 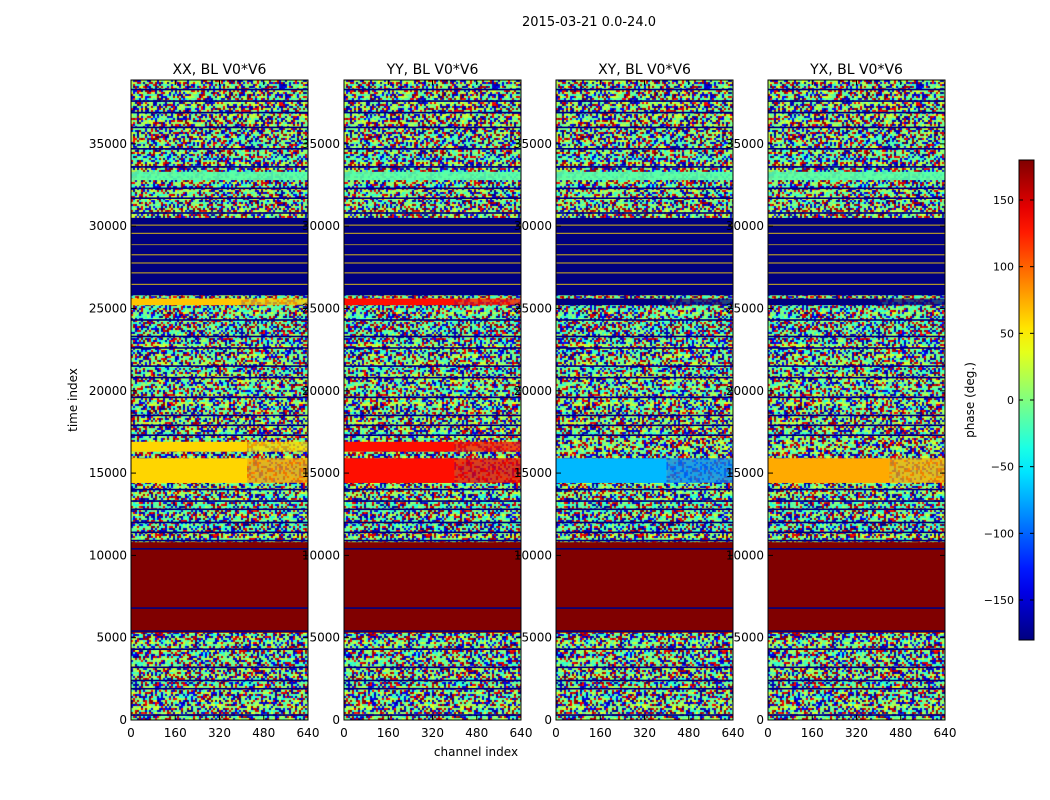 I want to click on figure-title: 2015-03-21 0.0-24.0, so click(x=589, y=22).